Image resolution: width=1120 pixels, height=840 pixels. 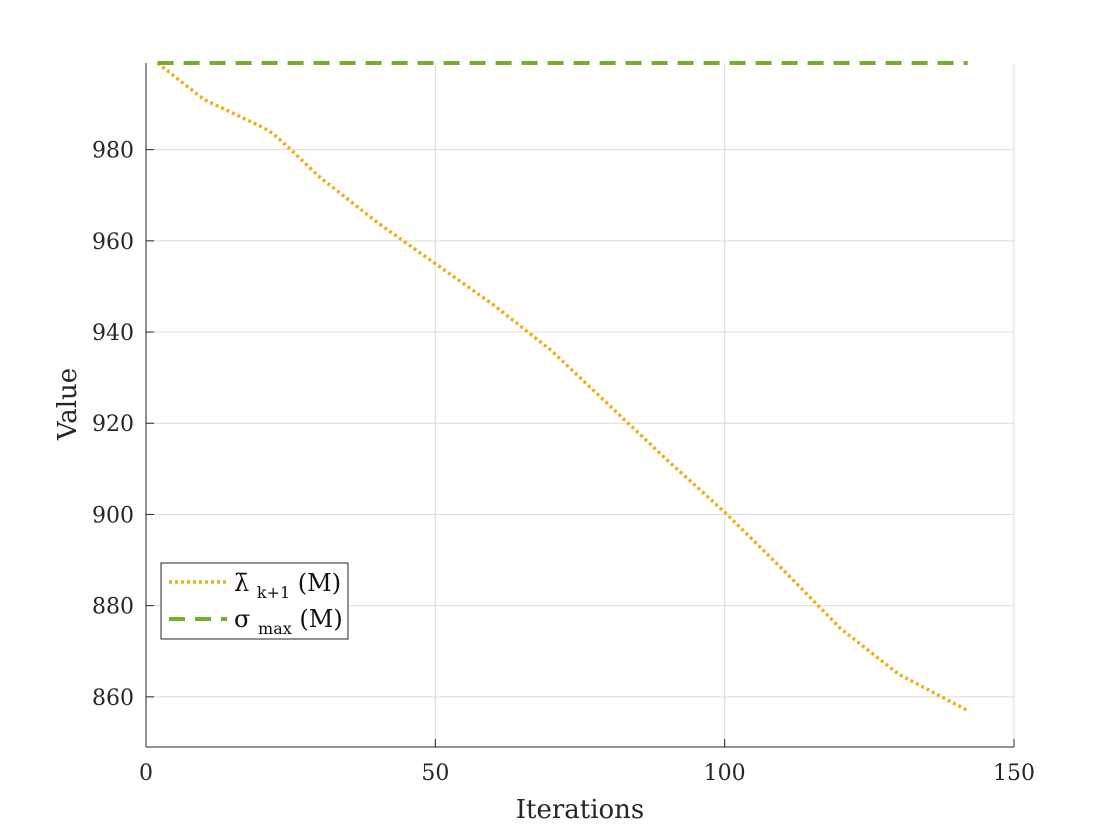 I want to click on legend-label-lambda-sub: k+1, so click(x=273, y=592).